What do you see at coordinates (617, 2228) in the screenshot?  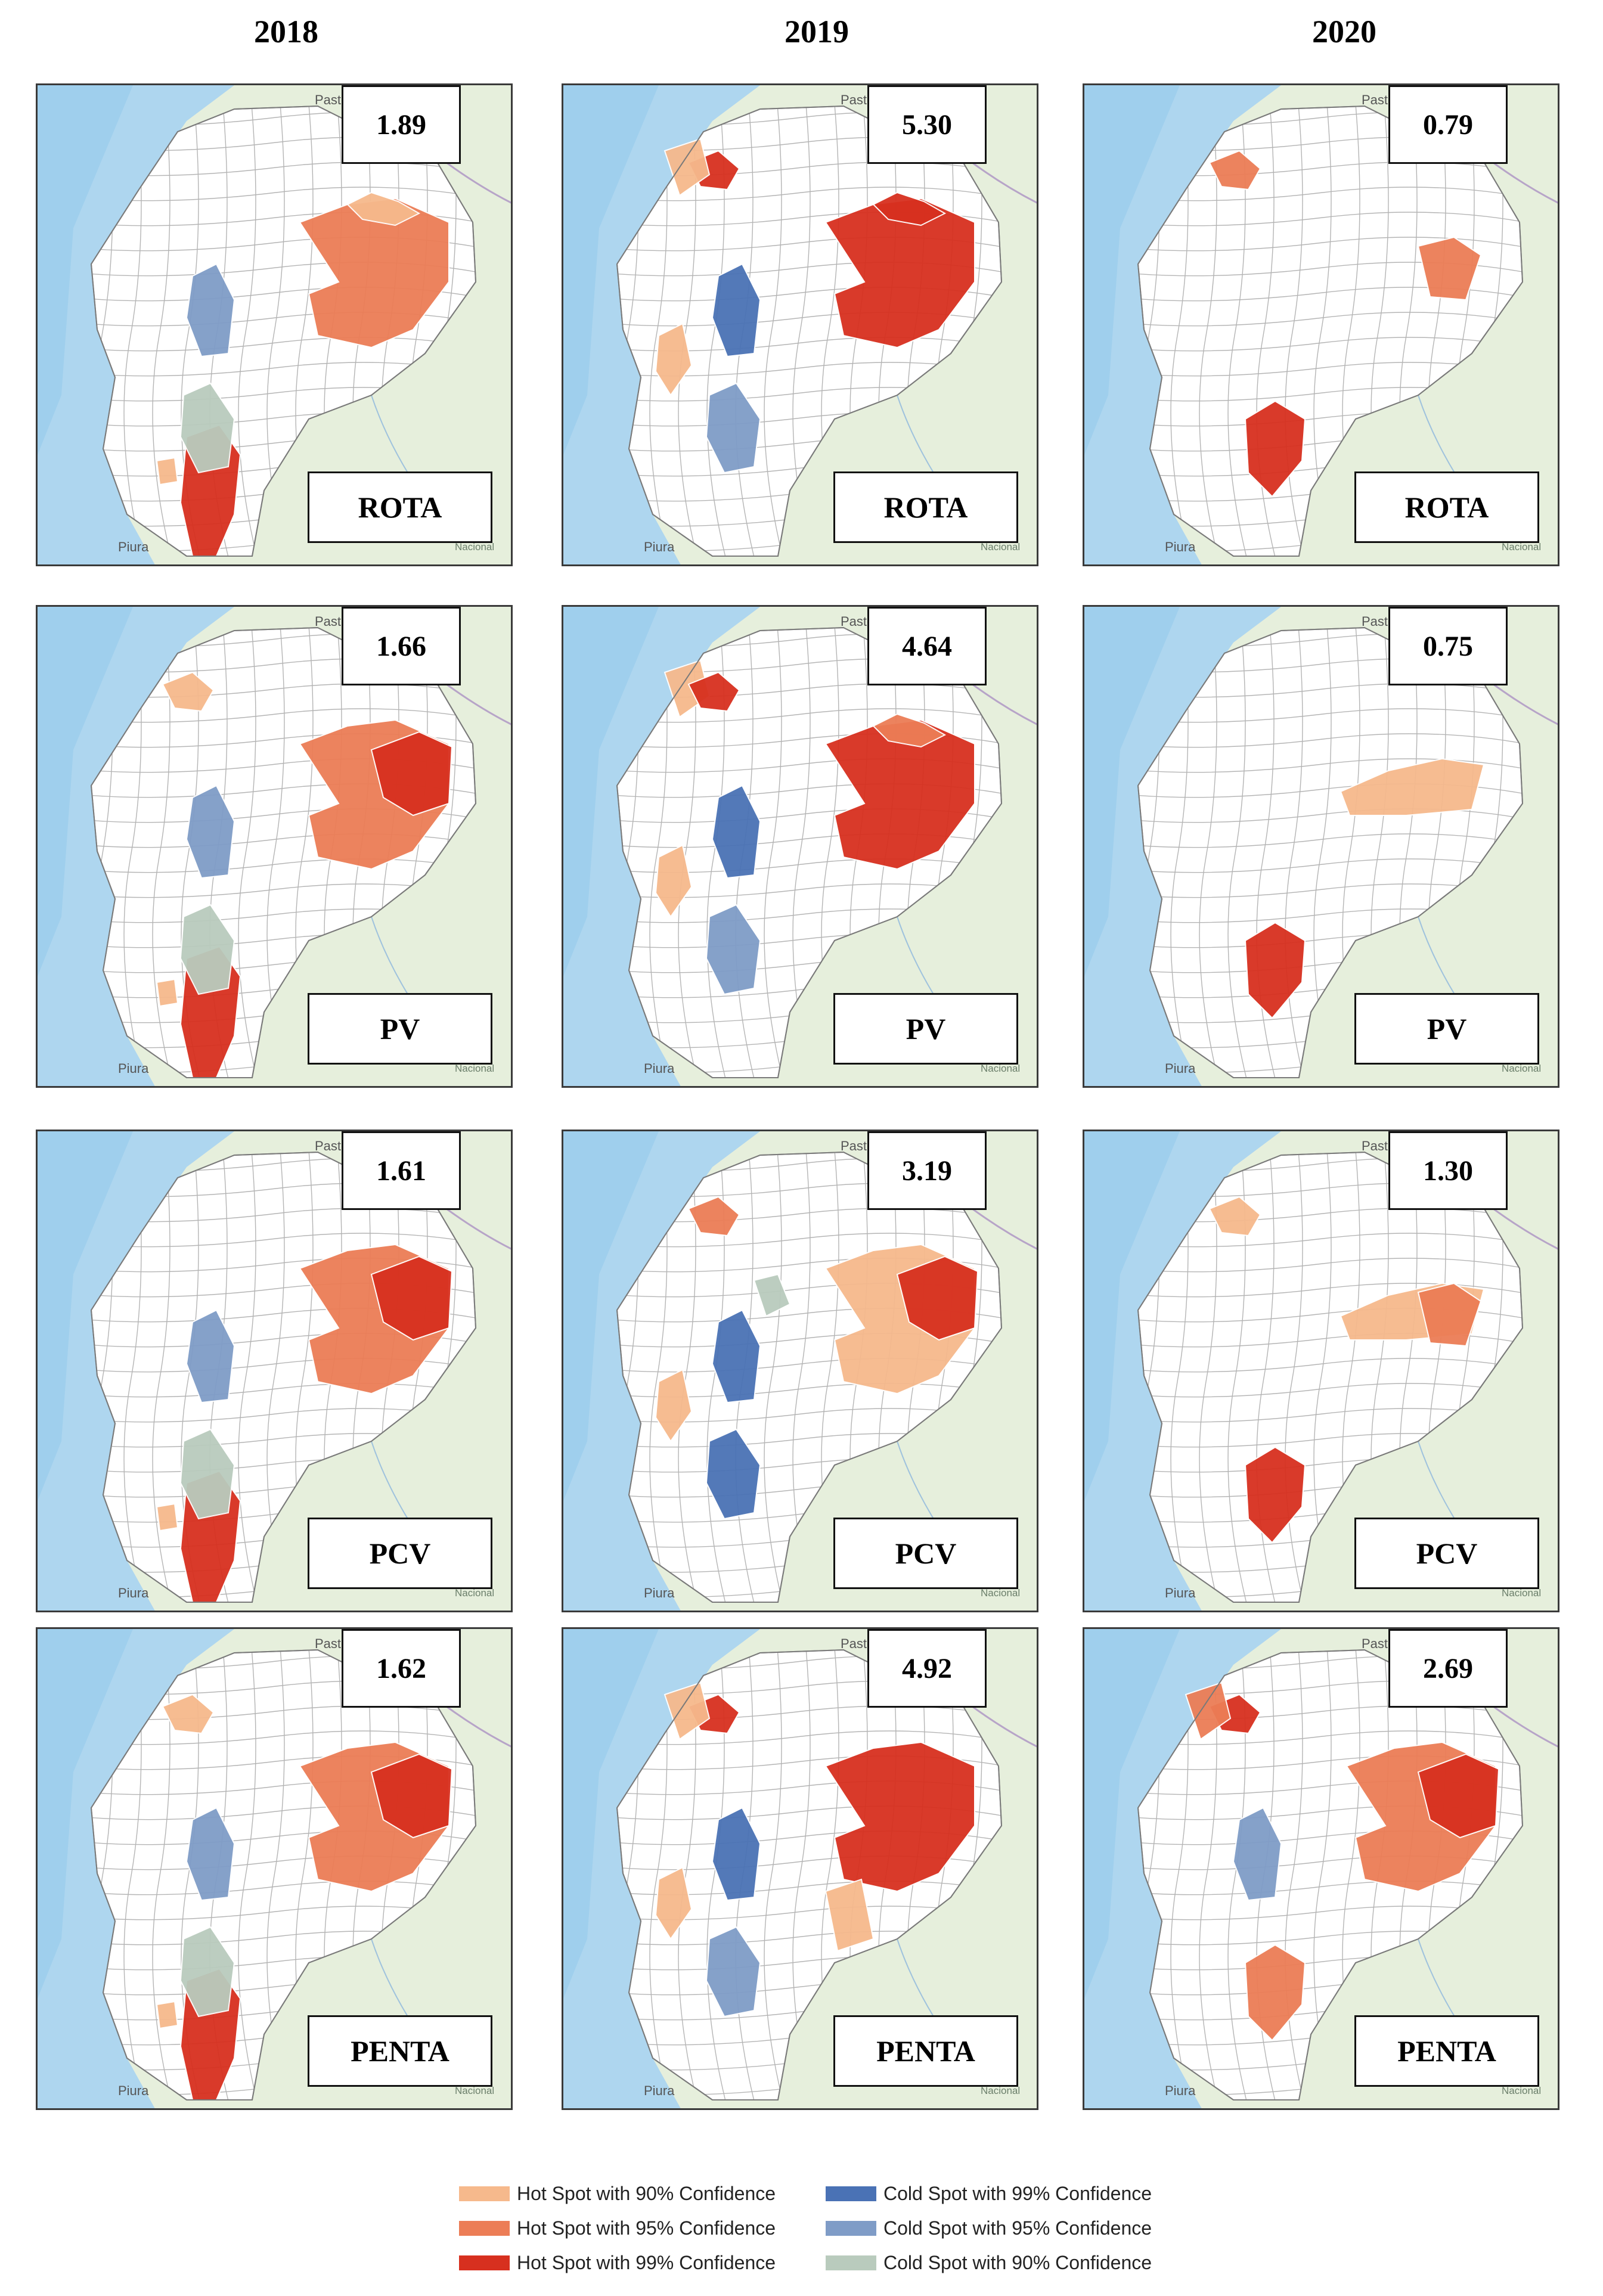 I see `legend-item: Hot Spot with 95% Confidence` at bounding box center [617, 2228].